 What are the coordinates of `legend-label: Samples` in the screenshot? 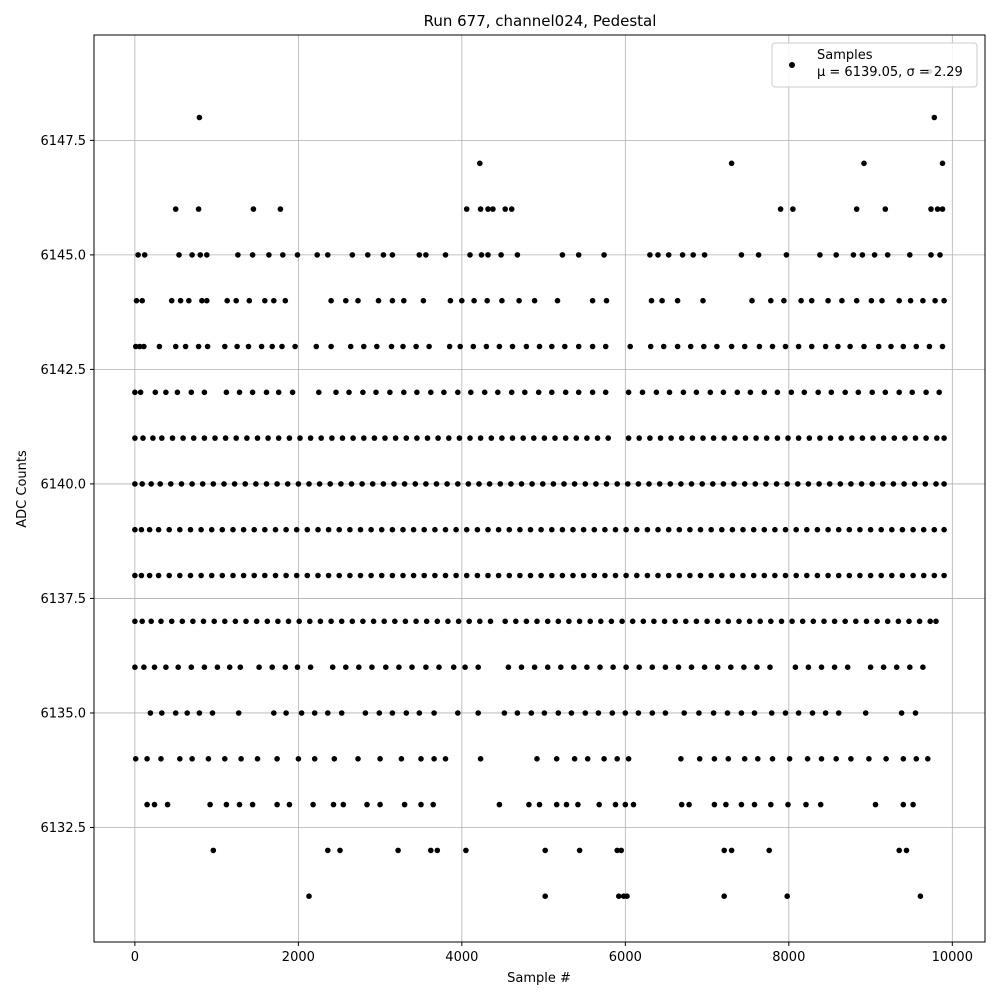 It's located at (845, 55).